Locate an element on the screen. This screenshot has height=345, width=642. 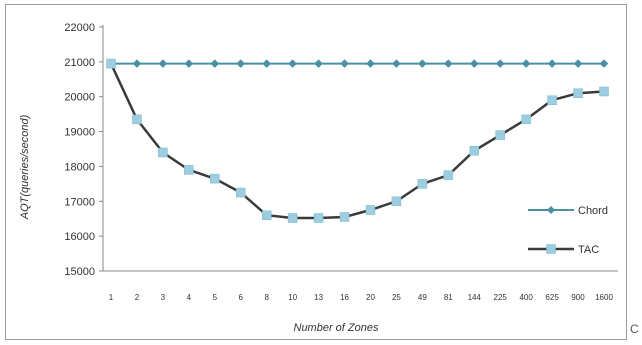
y-axis: 15000 16000 17000 18000 19000 20000 21000 22000 is located at coordinates (84, 150).